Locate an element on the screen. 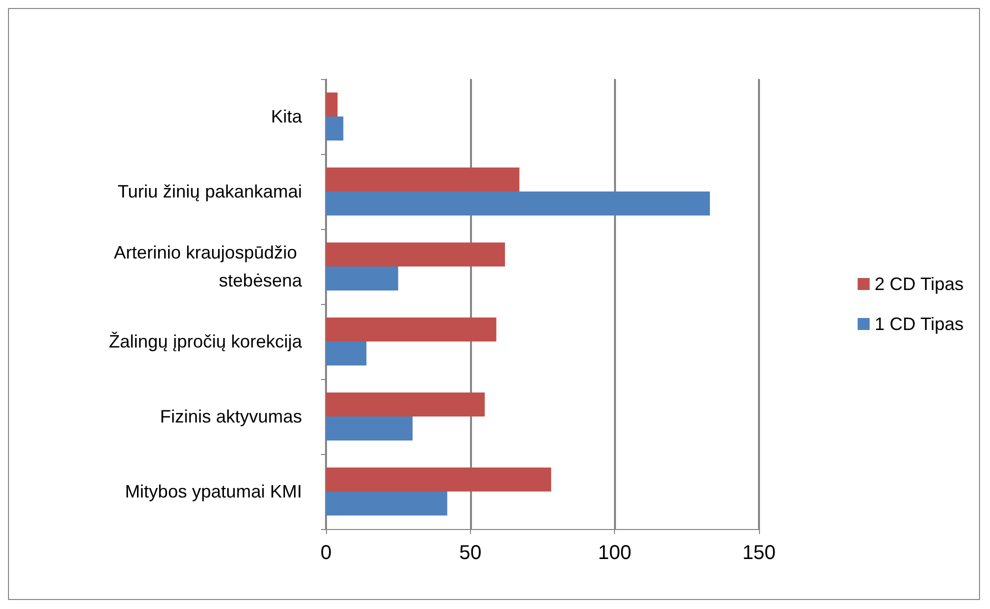 This screenshot has width=990, height=609. x-tick-label: 0 is located at coordinates (326, 553).